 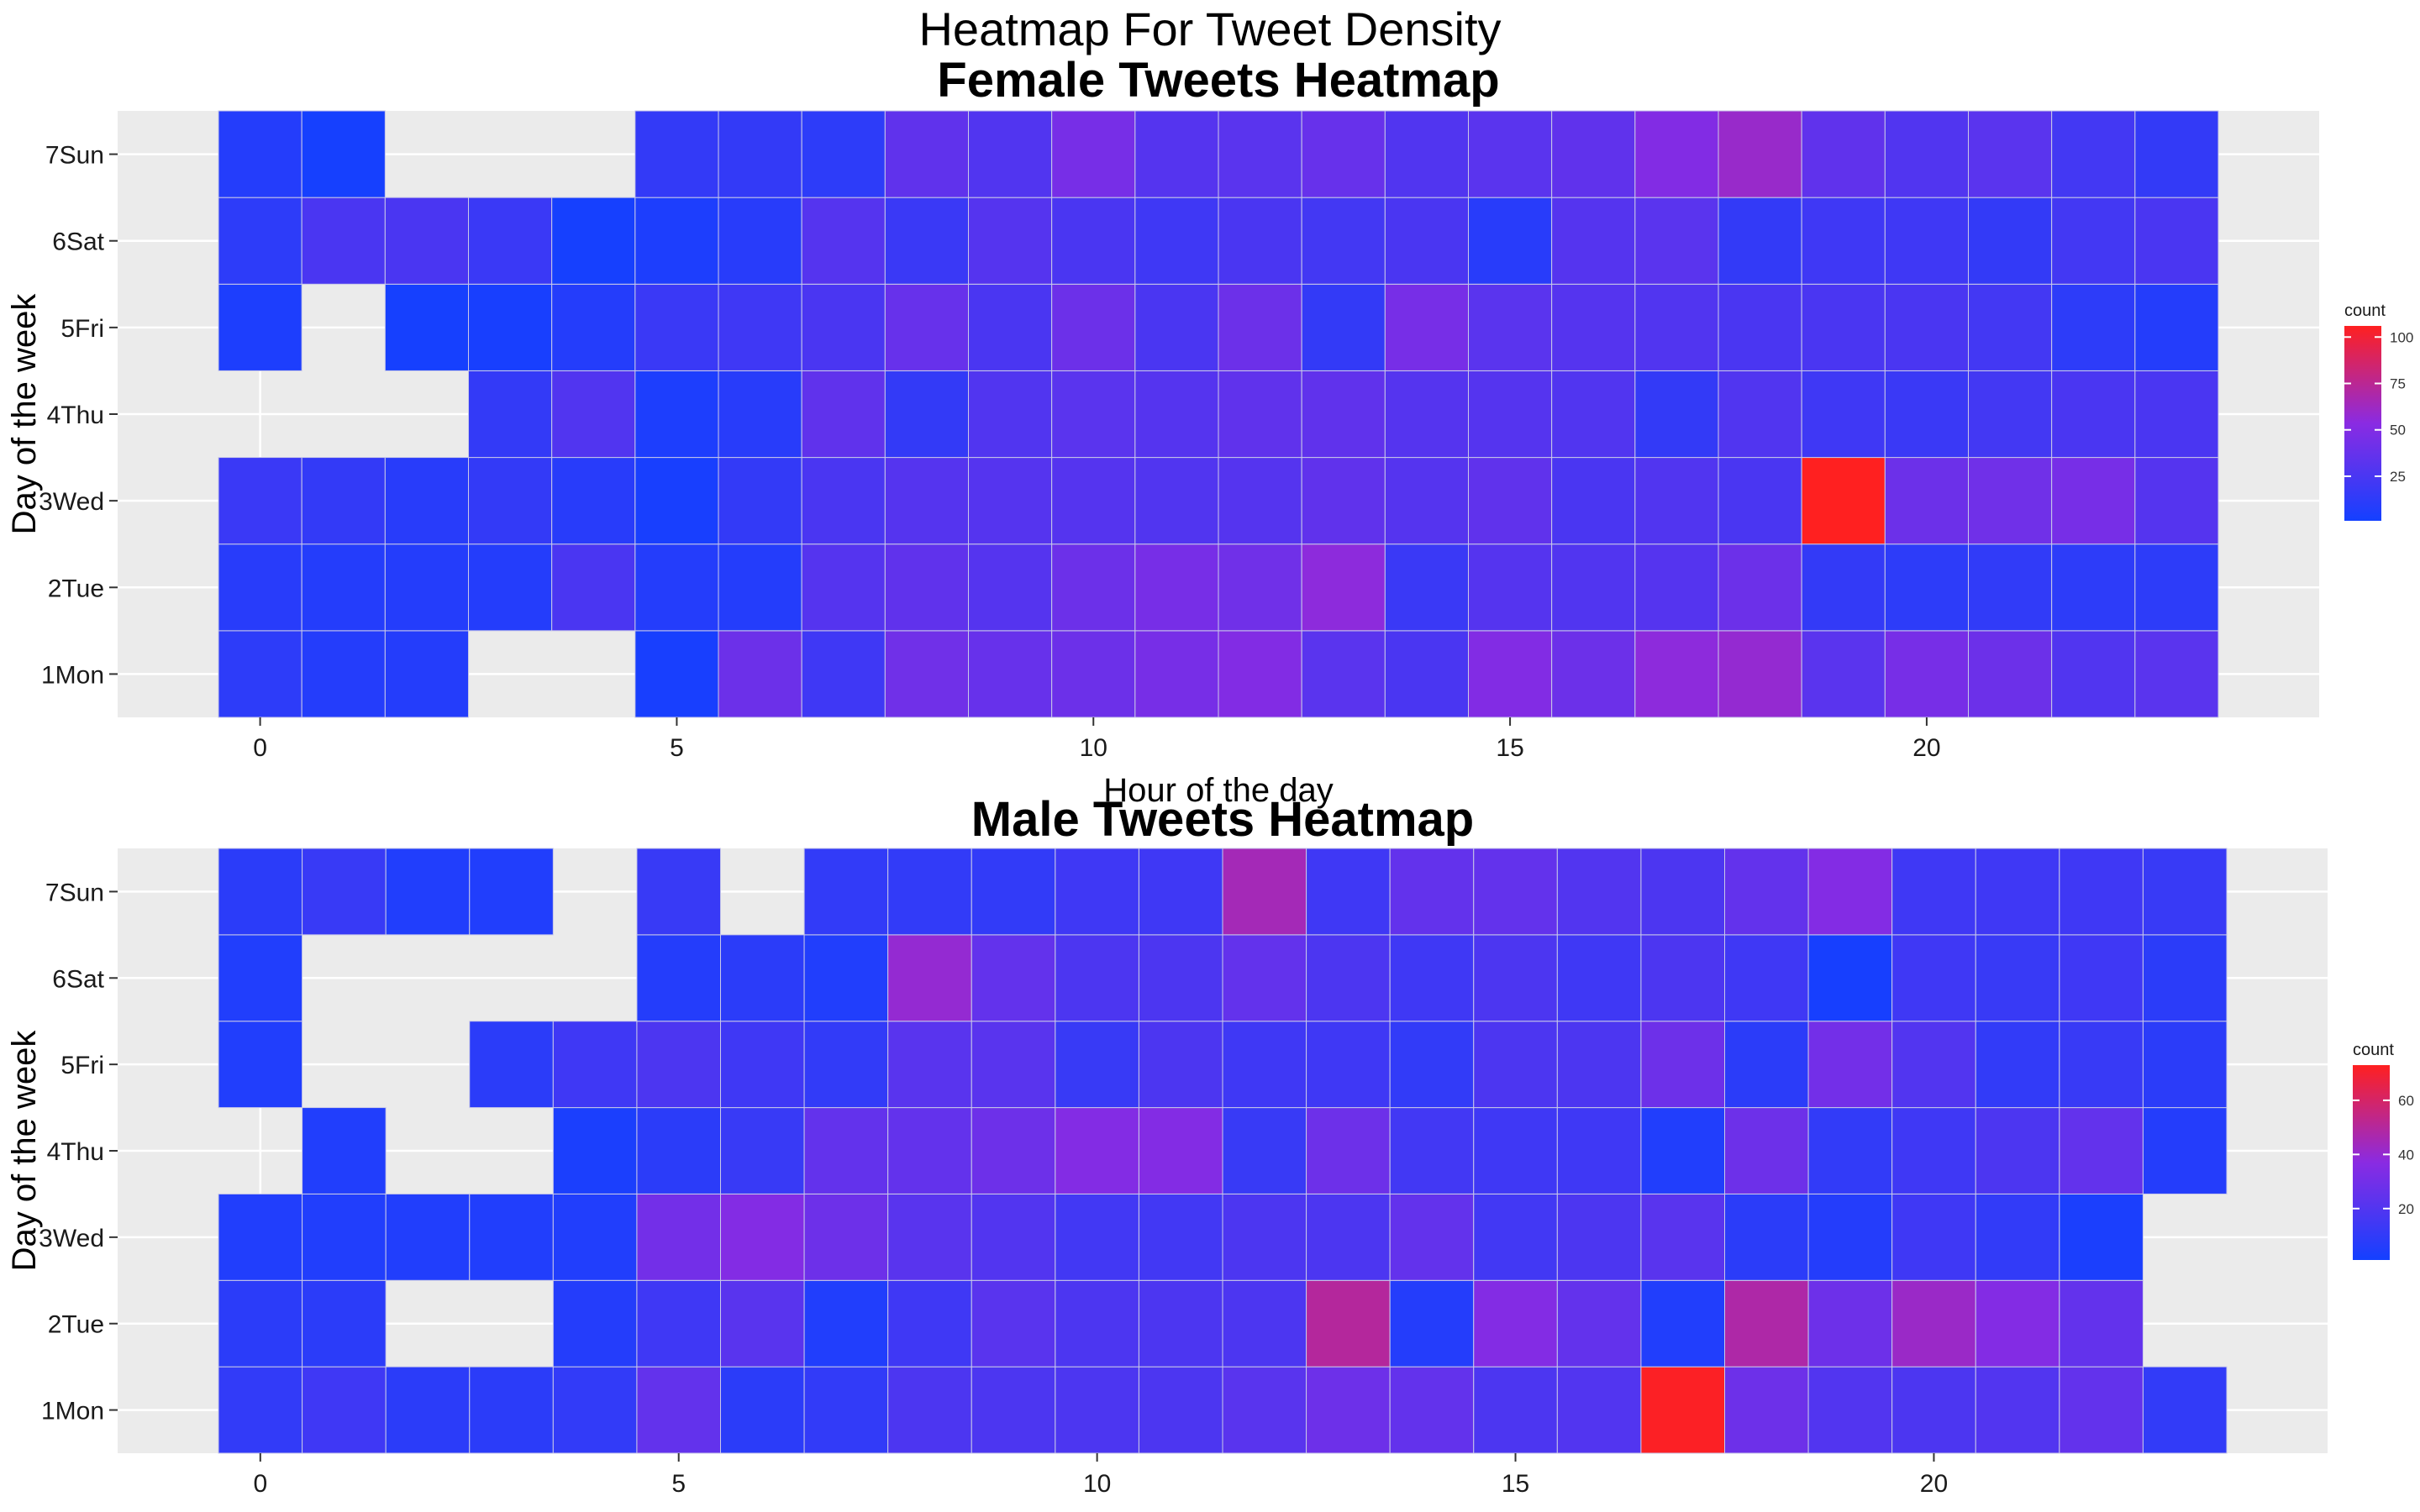 I want to click on y-tick-label: 5Fri, so click(x=82, y=329).